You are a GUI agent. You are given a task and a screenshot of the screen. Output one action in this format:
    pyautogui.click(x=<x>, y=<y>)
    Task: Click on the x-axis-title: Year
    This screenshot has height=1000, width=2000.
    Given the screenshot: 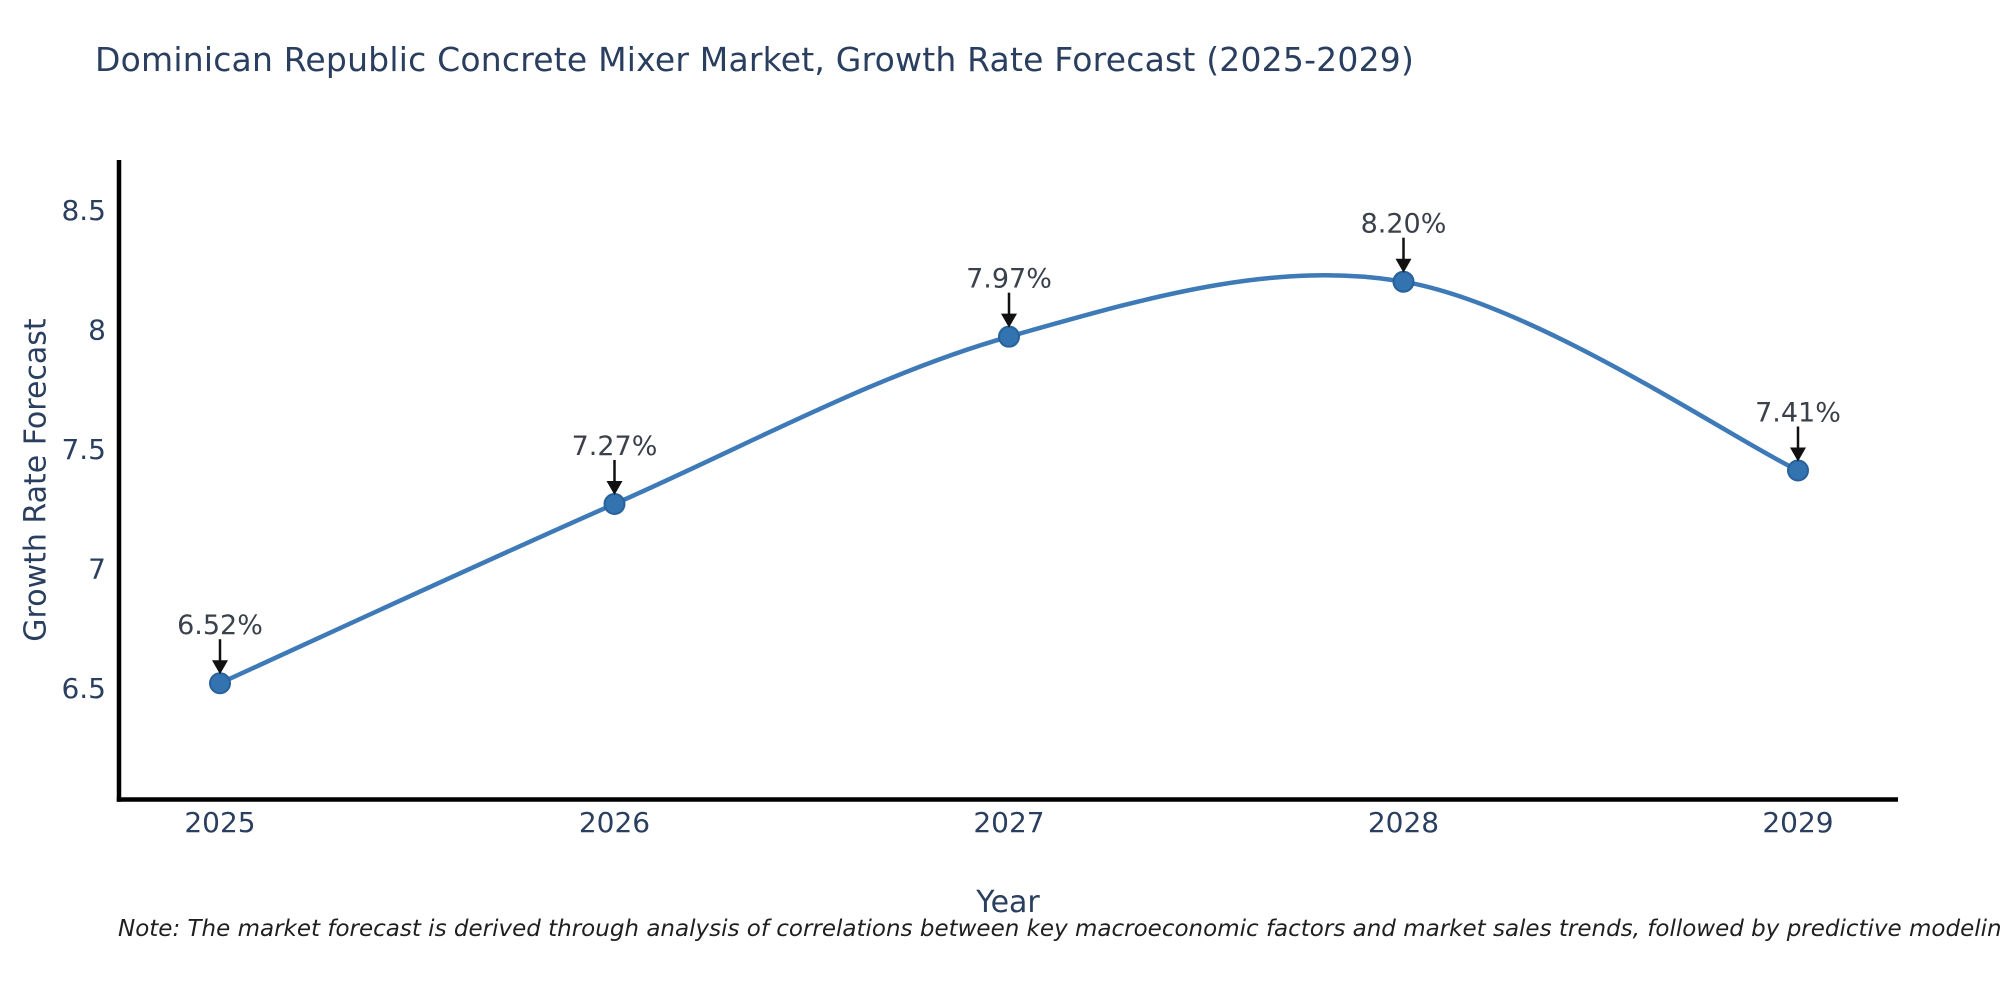 What is the action you would take?
    pyautogui.click(x=1008, y=902)
    